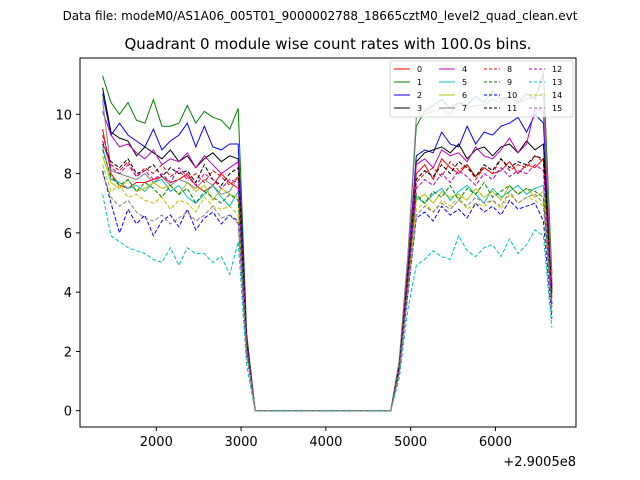  Describe the element at coordinates (410, 442) in the screenshot. I see `x-tick-label: 5000` at that location.